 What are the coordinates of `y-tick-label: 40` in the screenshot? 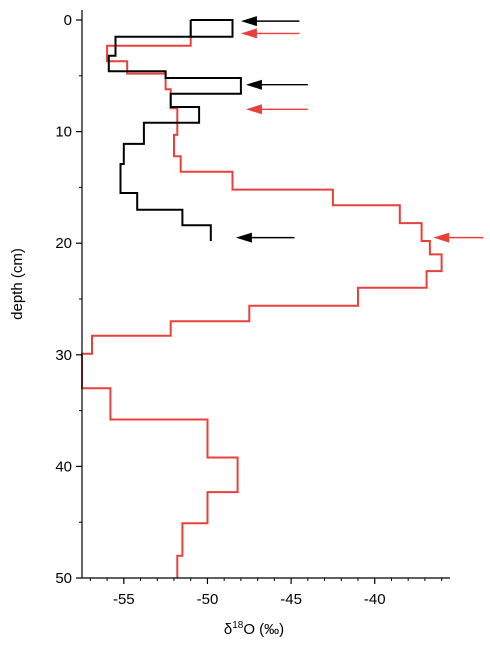 It's located at (63, 466).